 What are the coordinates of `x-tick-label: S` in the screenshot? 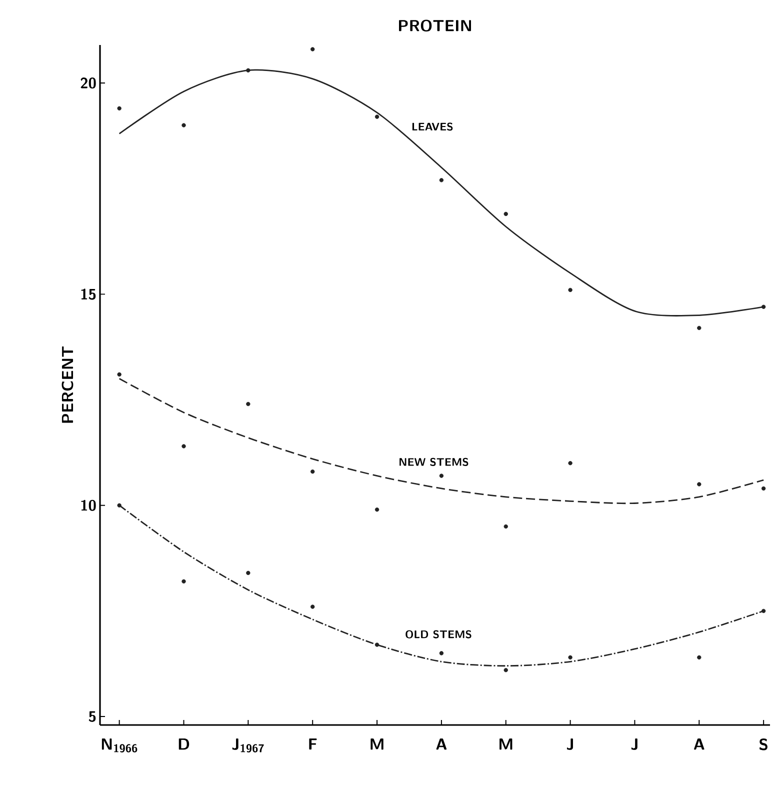 It's located at (763, 744).